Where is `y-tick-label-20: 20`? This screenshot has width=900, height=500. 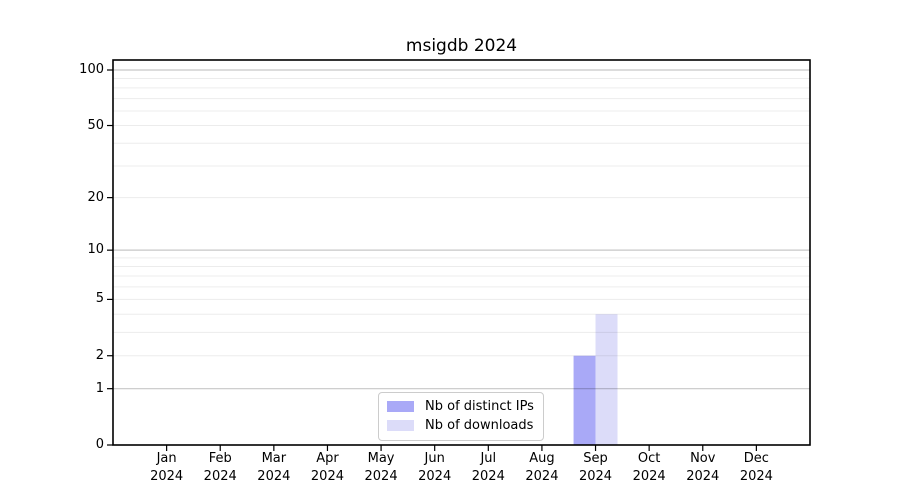
y-tick-label-20: 20 is located at coordinates (95, 197).